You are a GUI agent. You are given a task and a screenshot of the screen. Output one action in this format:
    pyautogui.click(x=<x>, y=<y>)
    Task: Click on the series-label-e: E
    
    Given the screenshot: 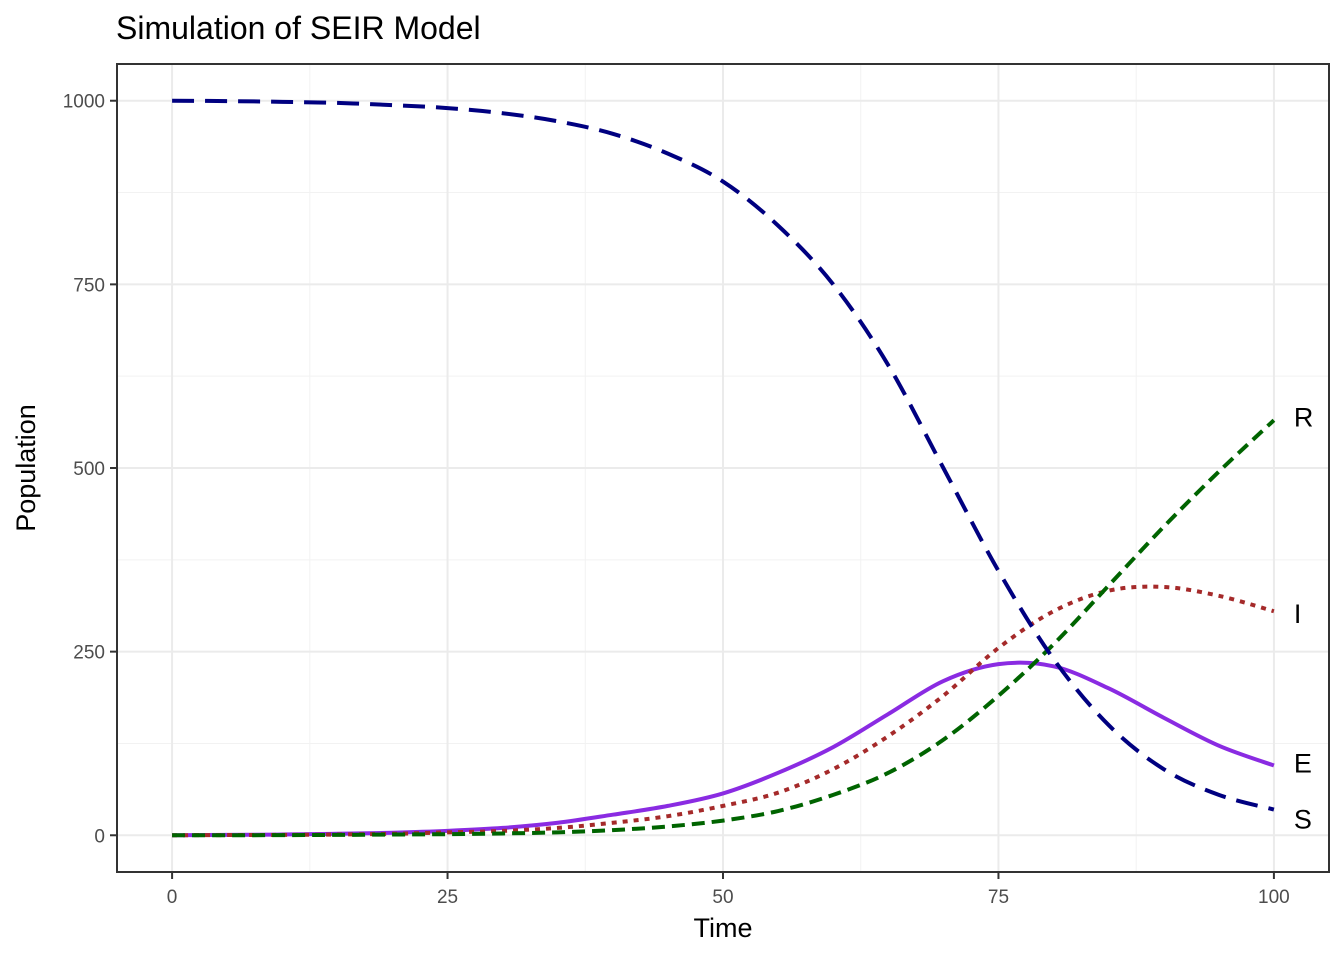 What is the action you would take?
    pyautogui.click(x=1303, y=763)
    